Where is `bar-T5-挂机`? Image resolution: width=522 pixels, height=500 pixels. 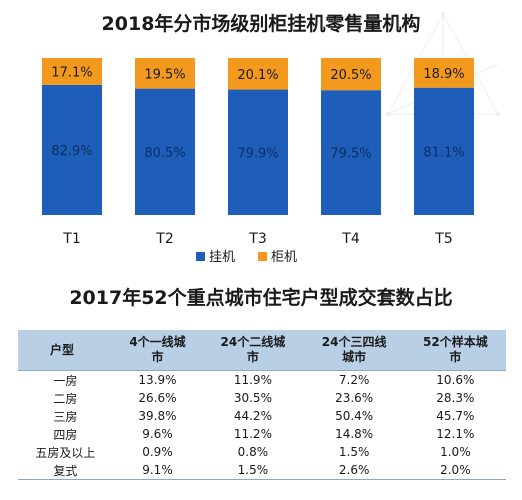
bar-T5-挂机 is located at coordinates (444, 151).